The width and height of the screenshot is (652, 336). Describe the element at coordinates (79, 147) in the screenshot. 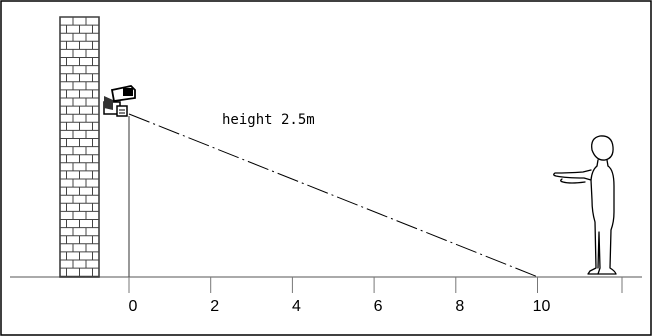

I see `brick-wall-icon` at that location.